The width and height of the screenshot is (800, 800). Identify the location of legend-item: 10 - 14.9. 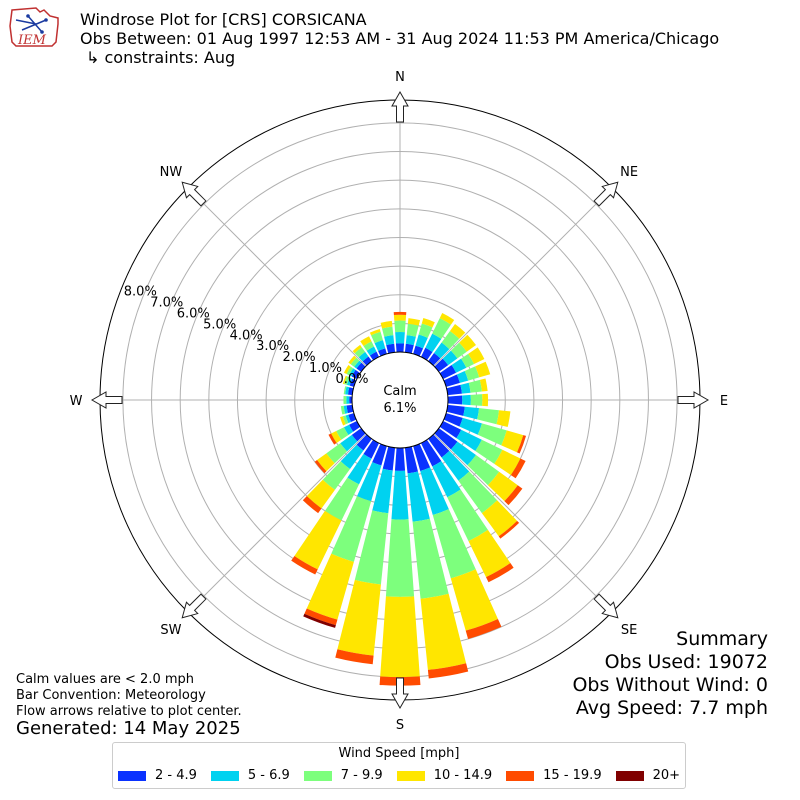
(444, 775).